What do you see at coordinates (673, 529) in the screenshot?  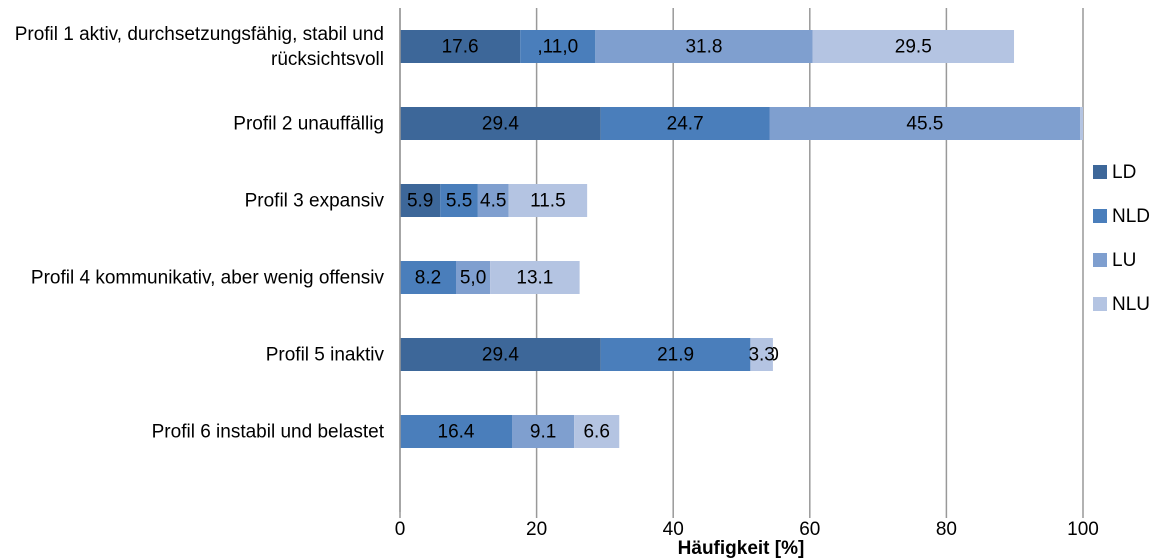 I see `x-tick-label: 40` at bounding box center [673, 529].